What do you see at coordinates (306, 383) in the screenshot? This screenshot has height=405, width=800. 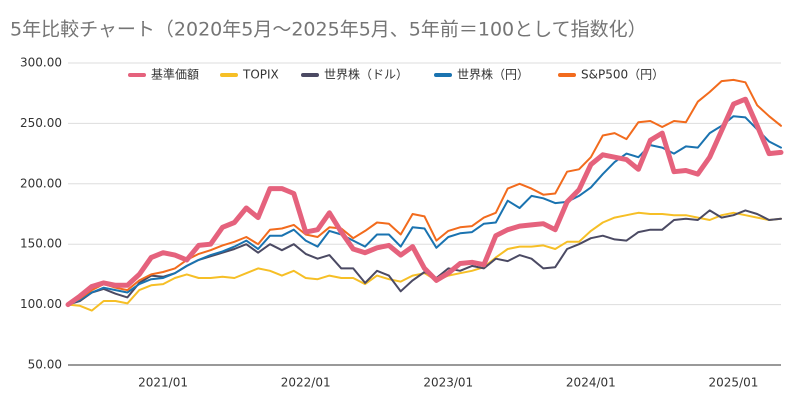 I see `x-tick-label: 2022/01` at bounding box center [306, 383].